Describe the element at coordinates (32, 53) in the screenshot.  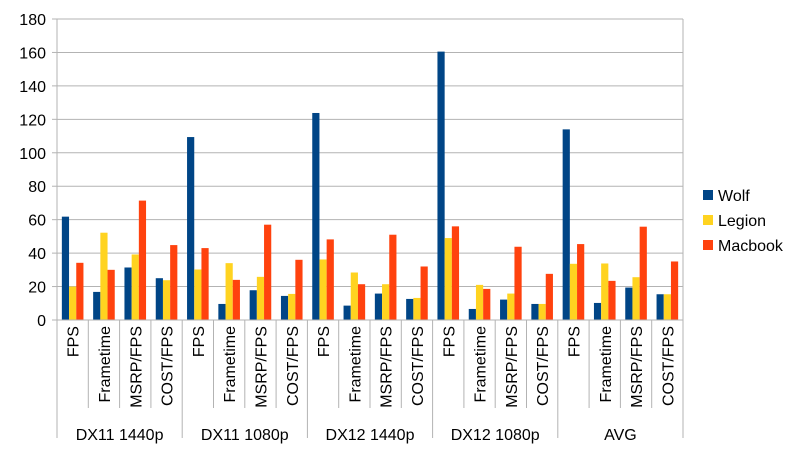
I see `y-tick-label: 160` at that location.